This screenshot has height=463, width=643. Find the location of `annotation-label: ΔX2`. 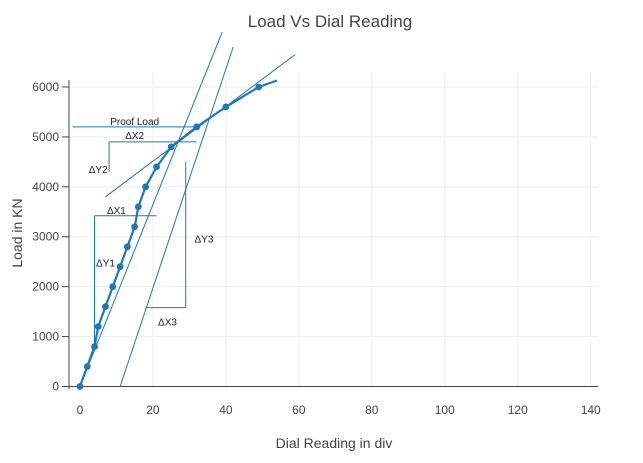

annotation-label: ΔX2 is located at coordinates (134, 136).